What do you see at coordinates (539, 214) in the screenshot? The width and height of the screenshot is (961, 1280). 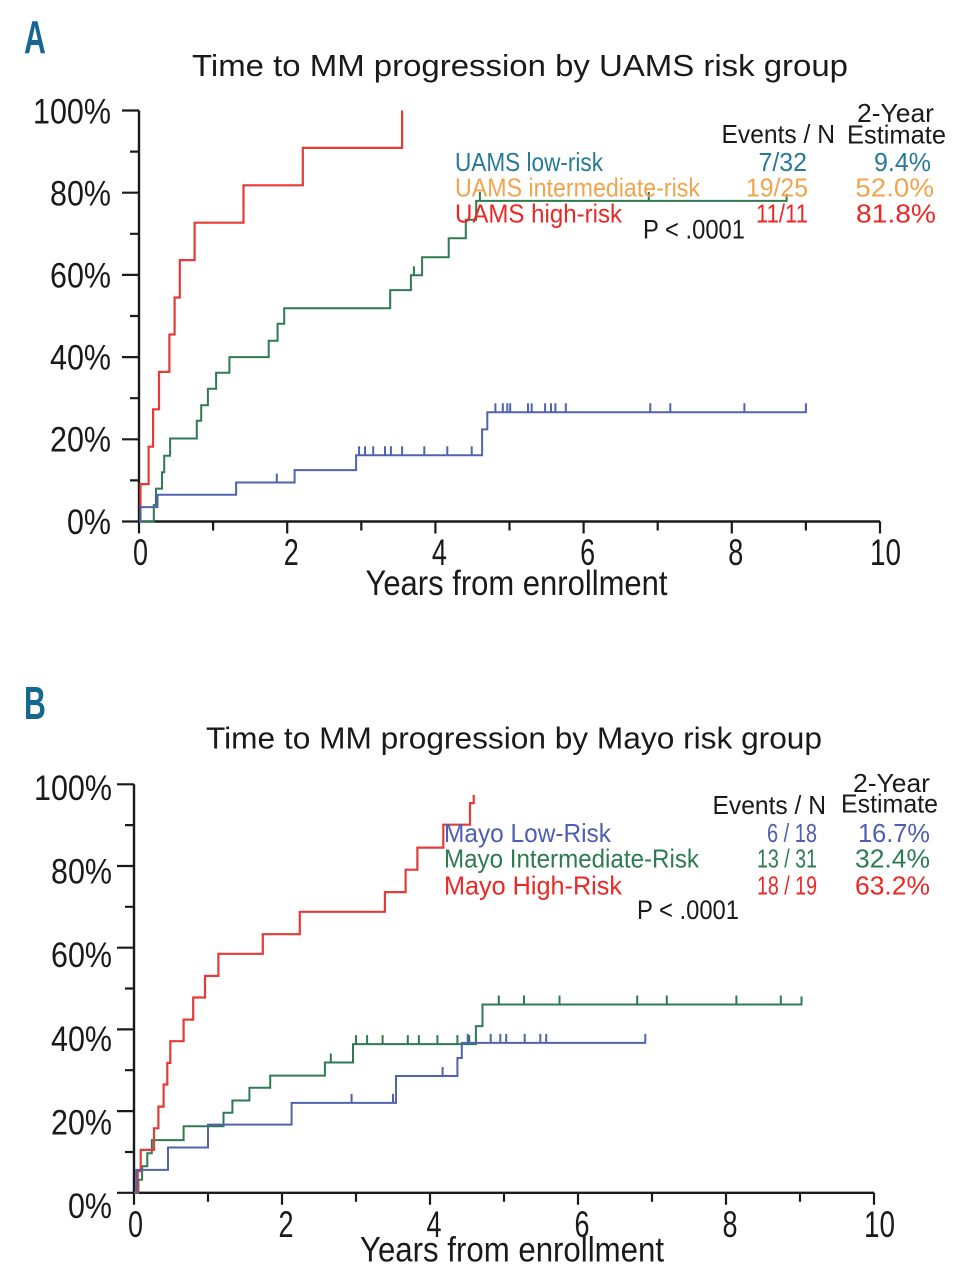 I see `svg-text: UAMS high-risk` at bounding box center [539, 214].